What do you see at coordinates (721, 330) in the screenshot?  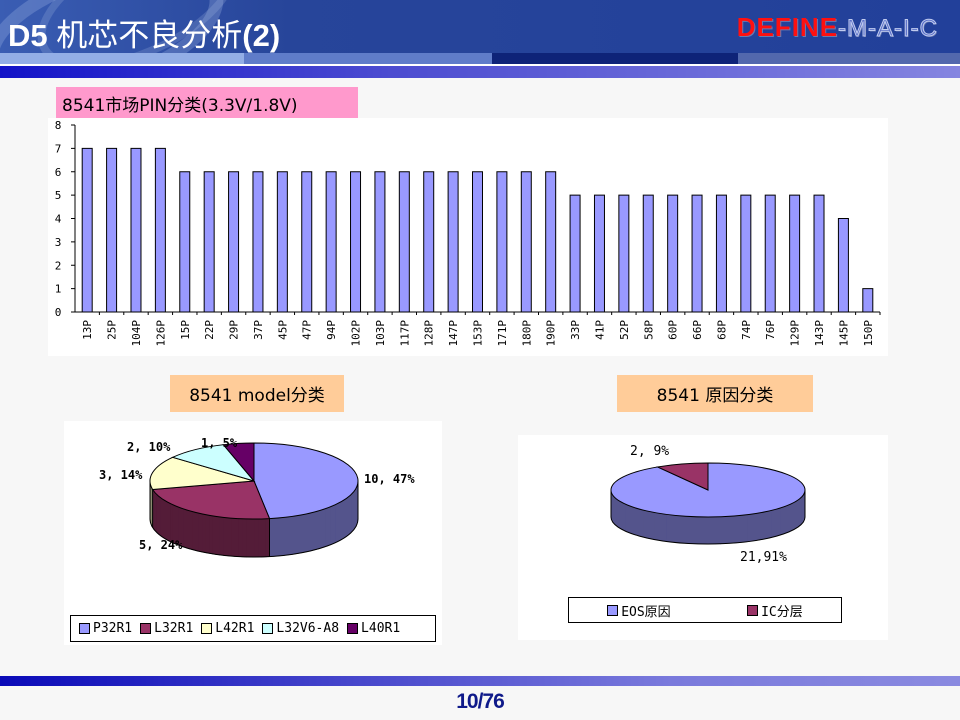 I see `x-tick-label: 68P` at bounding box center [721, 330].